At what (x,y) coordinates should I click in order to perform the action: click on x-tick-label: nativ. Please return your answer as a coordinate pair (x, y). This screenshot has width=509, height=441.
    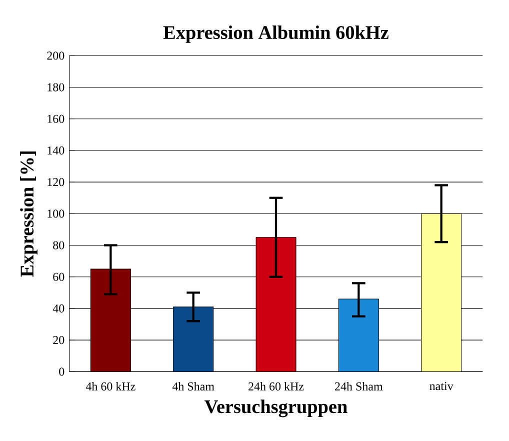
    Looking at the image, I should click on (442, 386).